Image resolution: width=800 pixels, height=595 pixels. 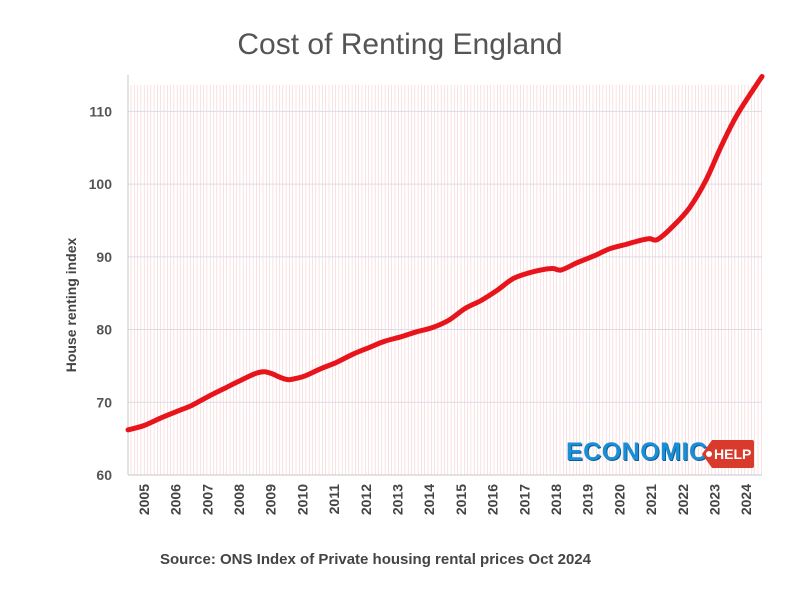 What do you see at coordinates (176, 499) in the screenshot?
I see `x-tick-label: 2006` at bounding box center [176, 499].